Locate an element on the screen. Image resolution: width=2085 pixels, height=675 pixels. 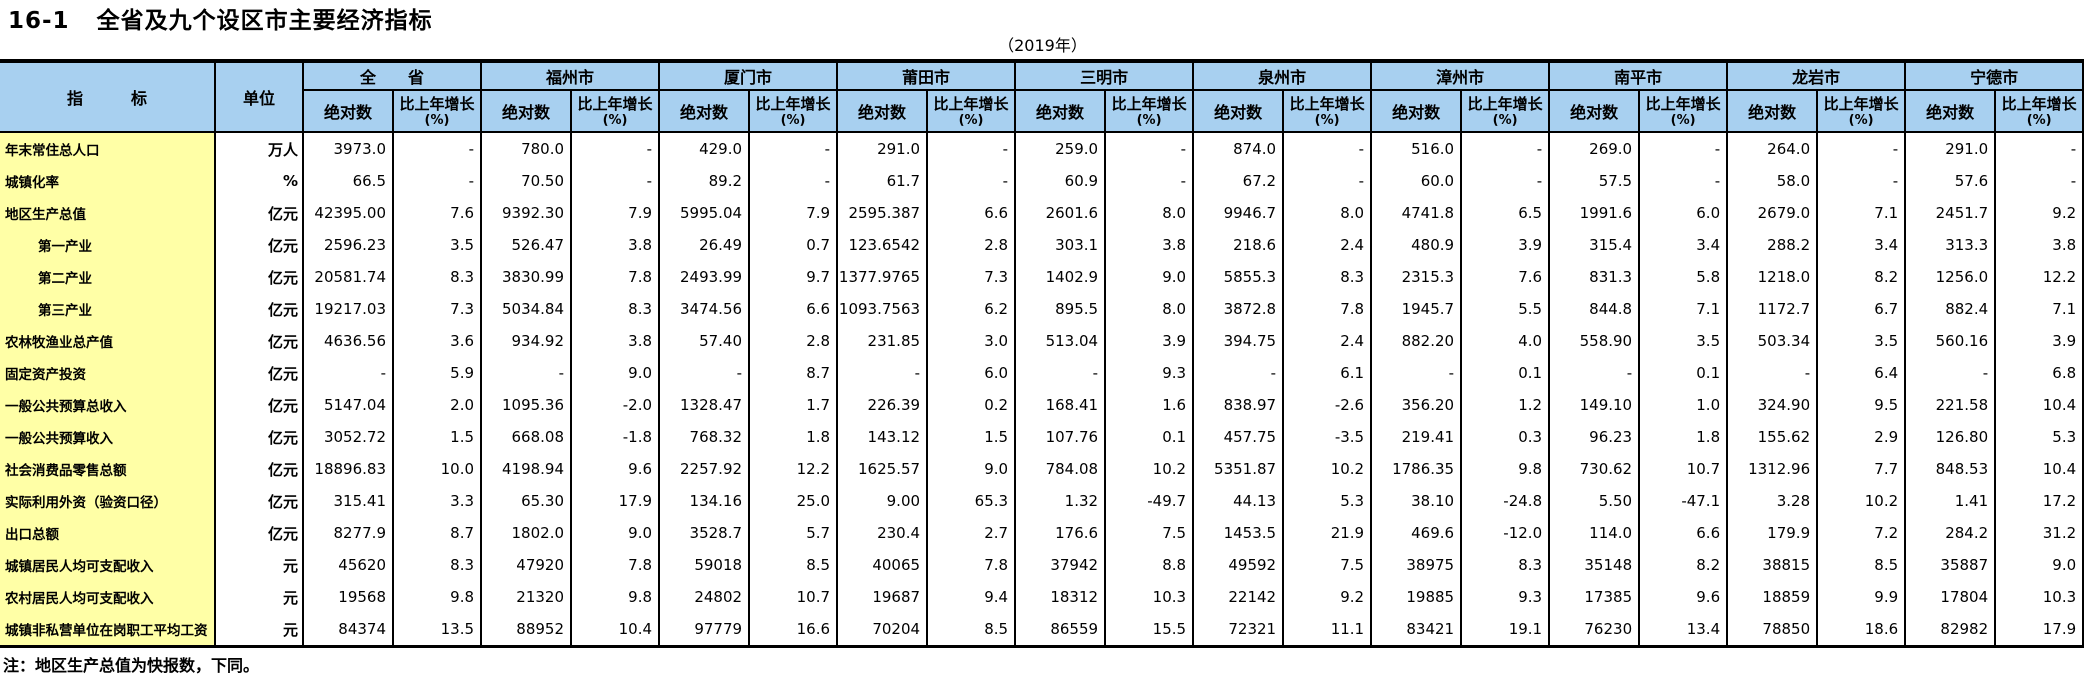
growth-value-cell: 7.1 is located at coordinates (1862, 213).